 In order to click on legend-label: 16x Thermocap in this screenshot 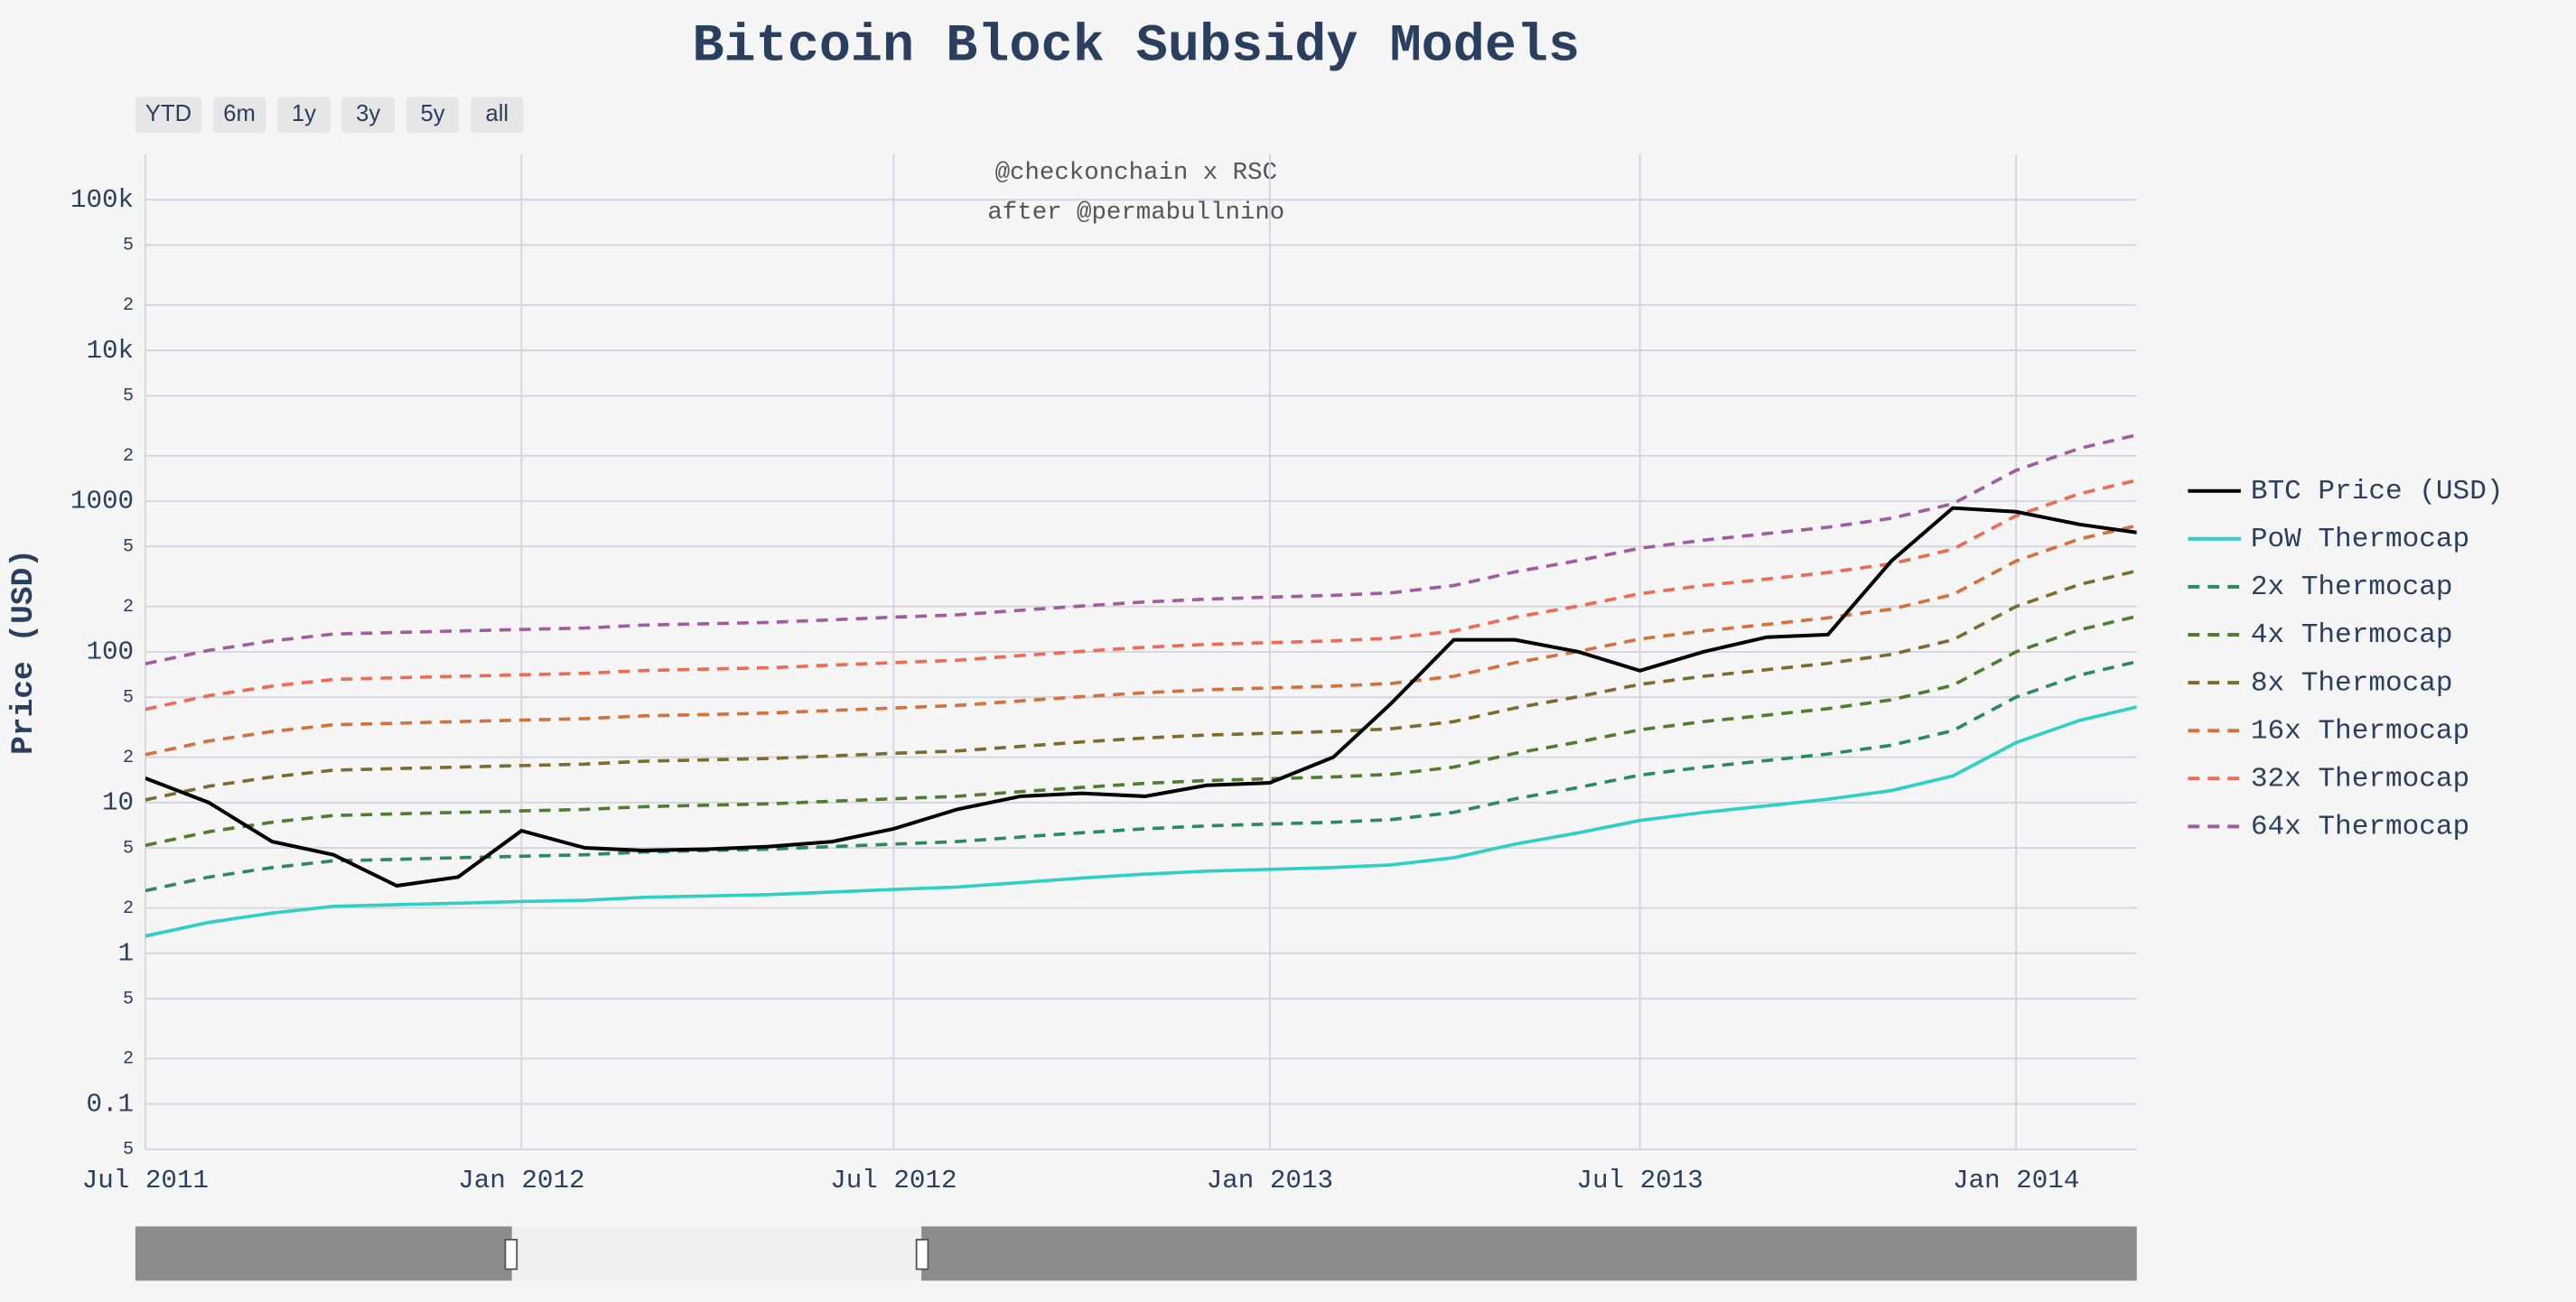, I will do `click(2360, 731)`.